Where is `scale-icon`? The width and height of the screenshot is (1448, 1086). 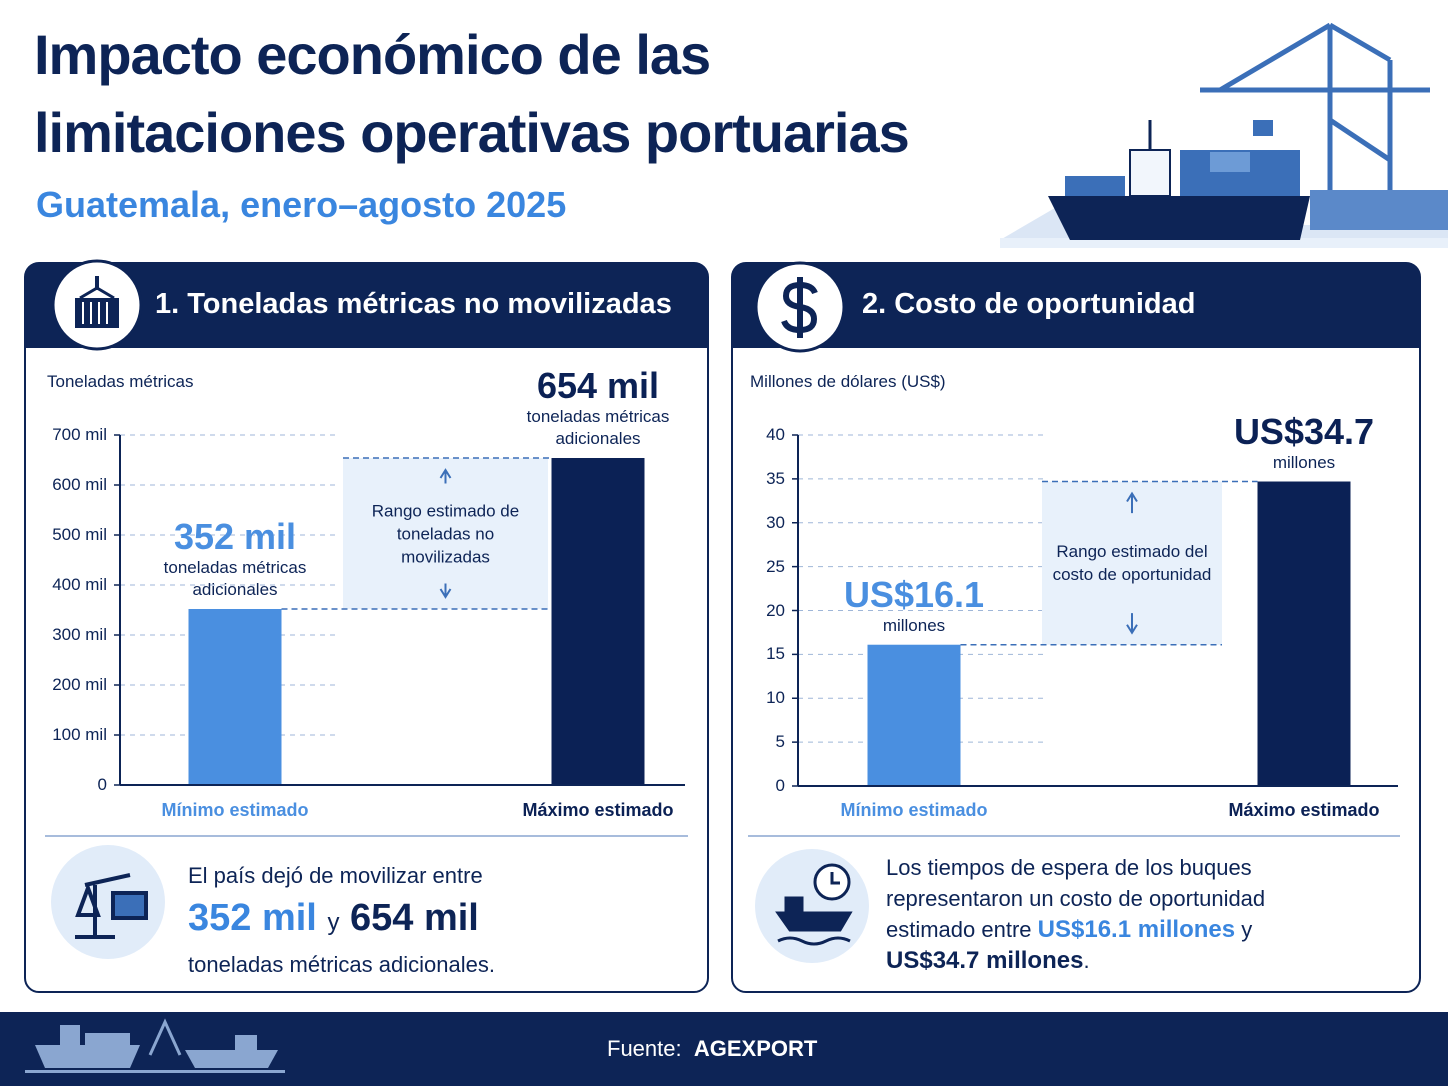
scale-icon is located at coordinates (111, 906).